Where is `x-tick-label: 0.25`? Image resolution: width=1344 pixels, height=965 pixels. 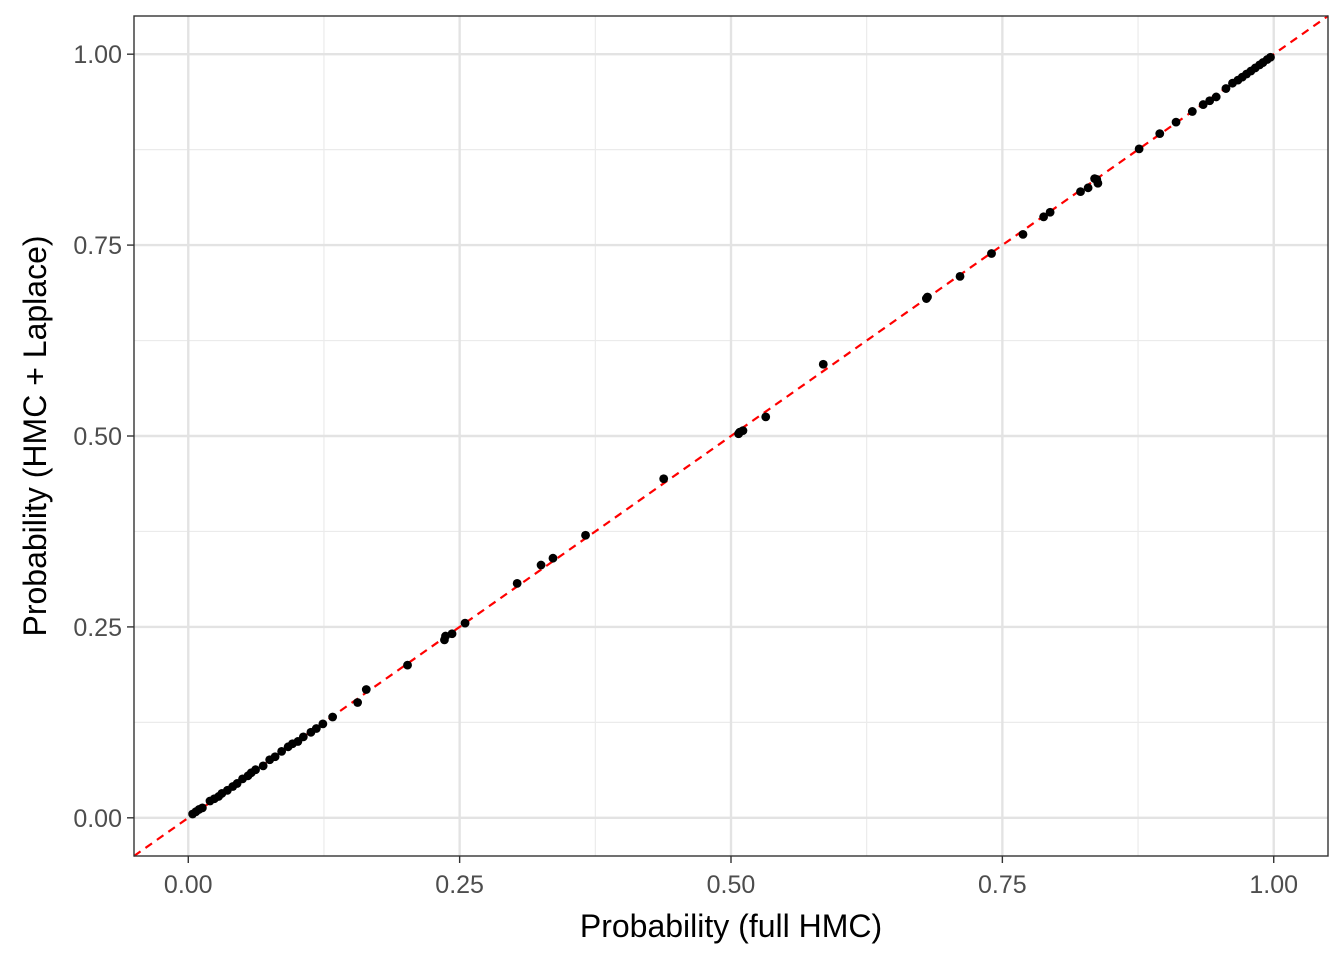 x-tick-label: 0.25 is located at coordinates (459, 885).